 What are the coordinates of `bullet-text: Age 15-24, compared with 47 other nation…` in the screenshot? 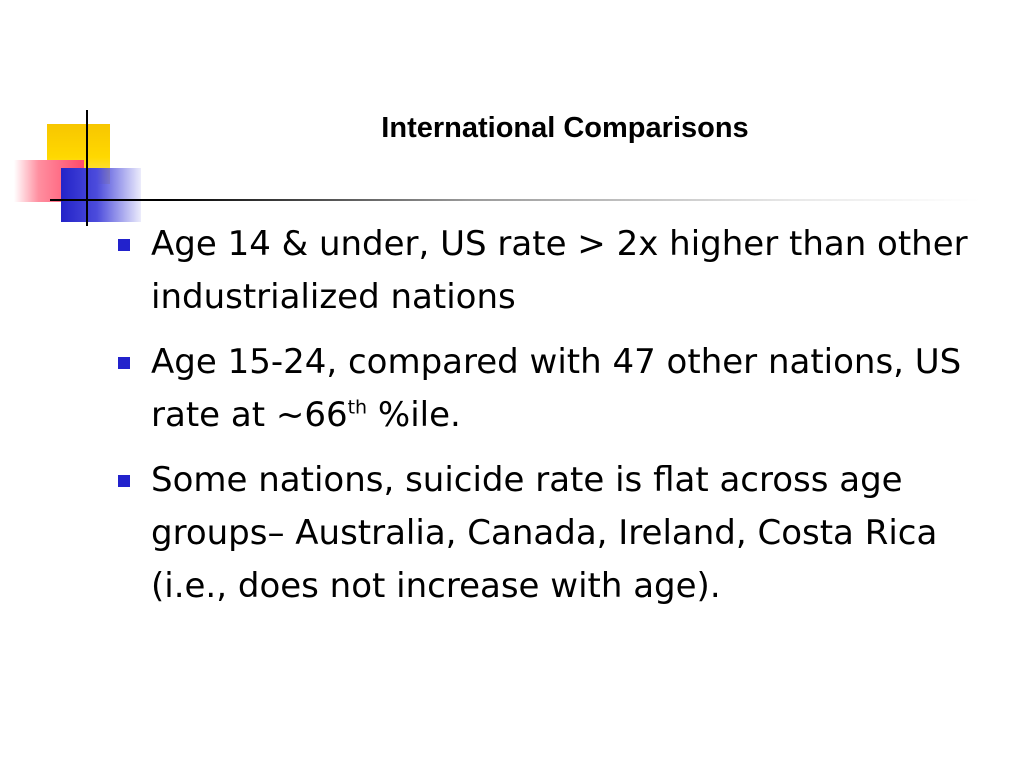 It's located at (556, 388).